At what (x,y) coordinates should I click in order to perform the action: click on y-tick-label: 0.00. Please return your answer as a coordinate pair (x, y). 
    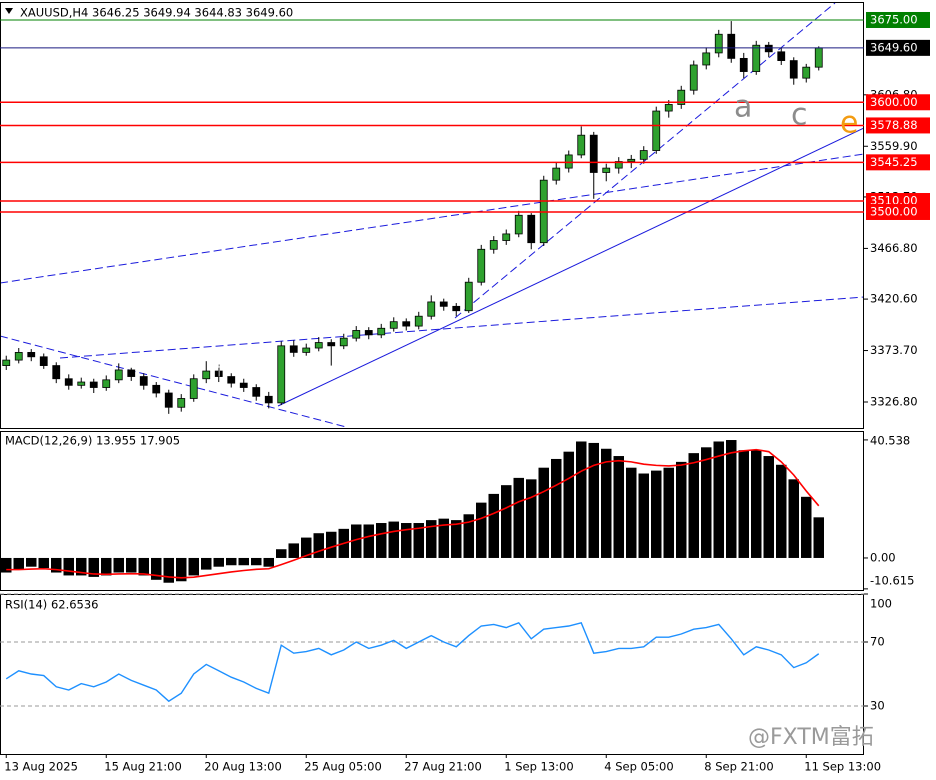
    Looking at the image, I should click on (883, 557).